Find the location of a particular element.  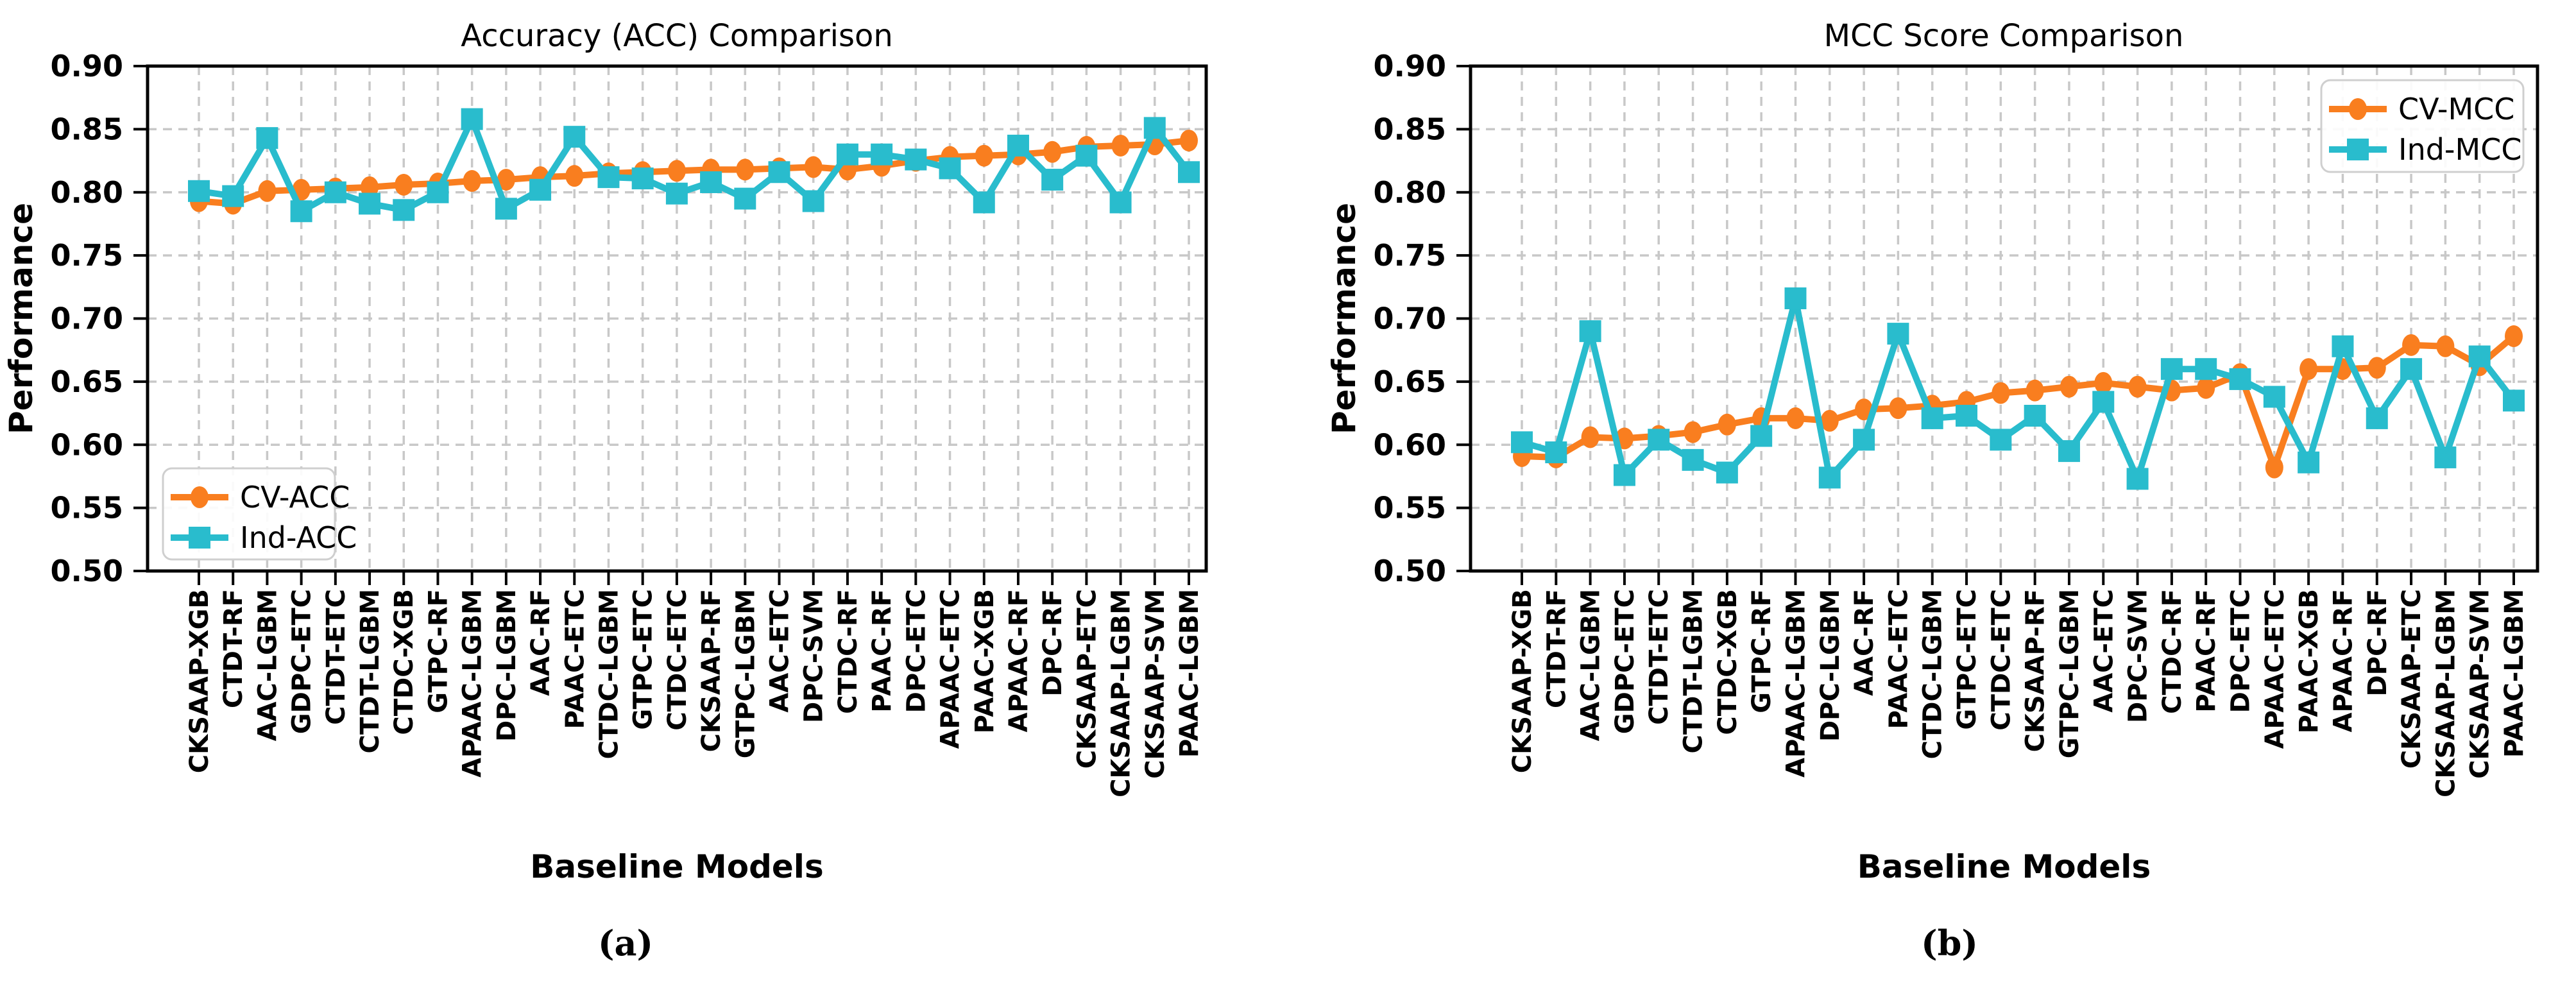

x-tick-label: CTDC-RF is located at coordinates (2172, 651).